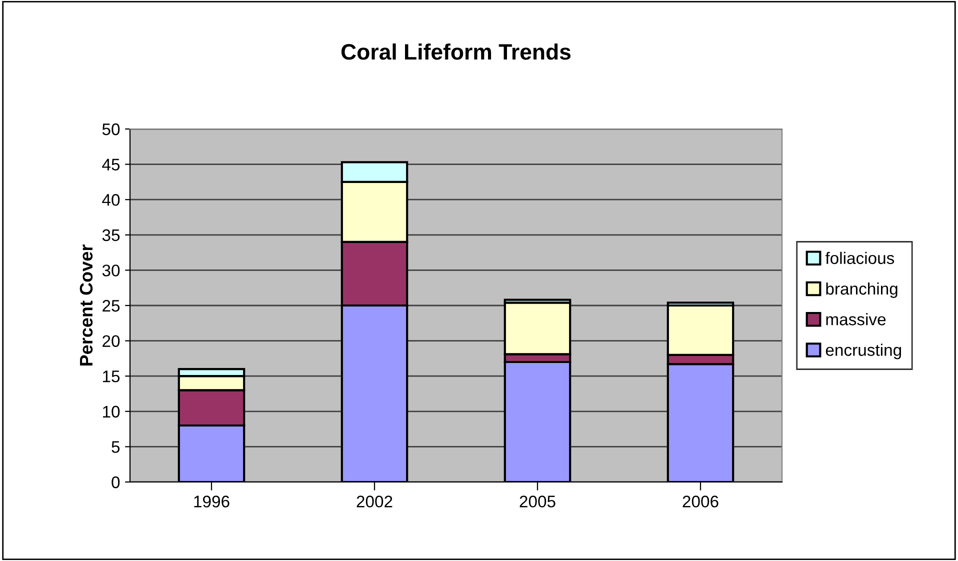  Describe the element at coordinates (859, 258) in the screenshot. I see `legend-label: foliacious` at that location.